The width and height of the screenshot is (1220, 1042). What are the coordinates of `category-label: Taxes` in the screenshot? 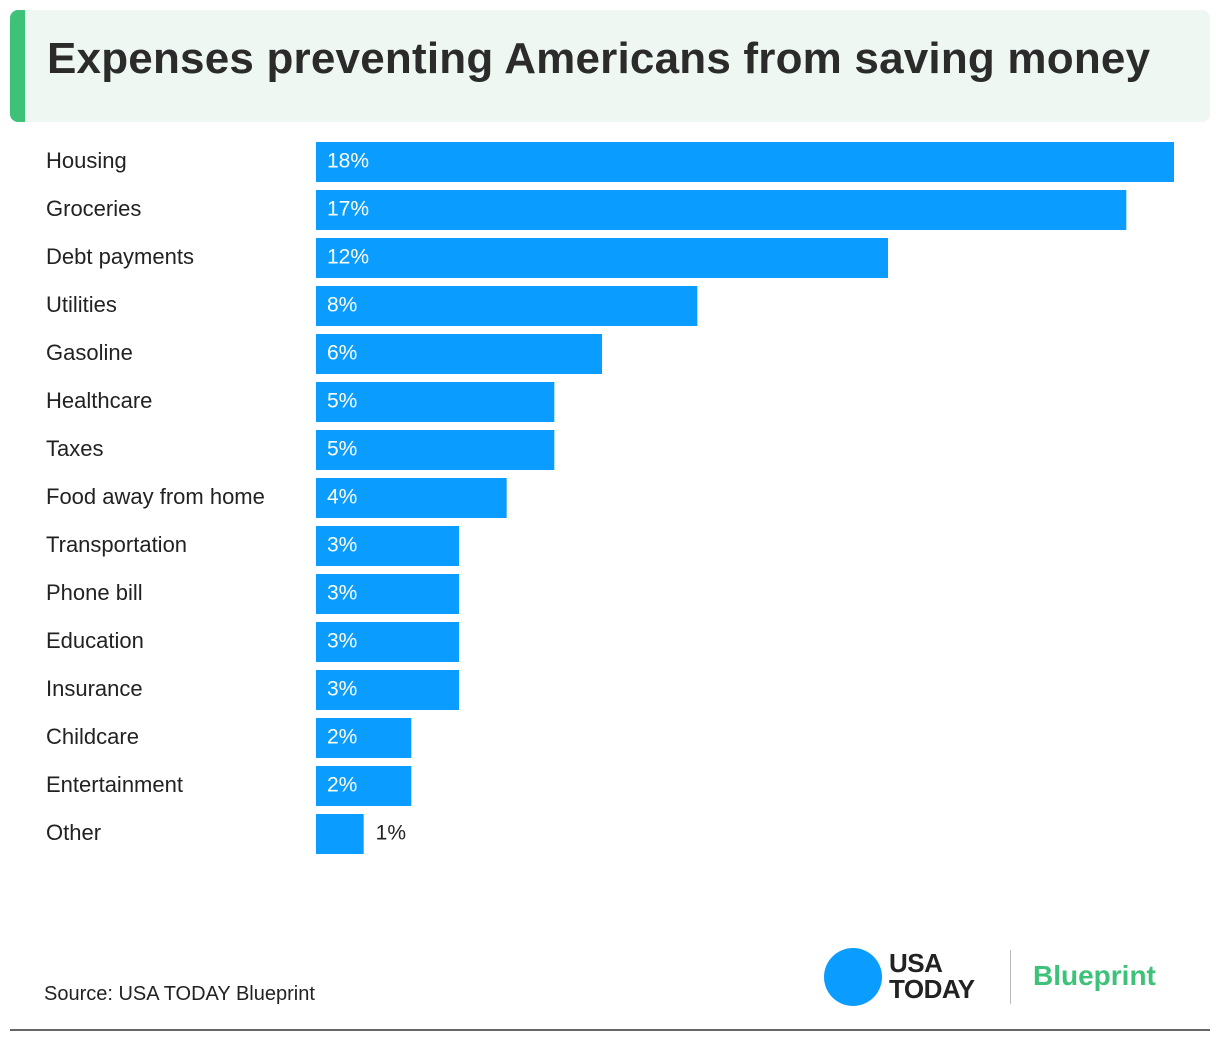 It's located at (74, 448).